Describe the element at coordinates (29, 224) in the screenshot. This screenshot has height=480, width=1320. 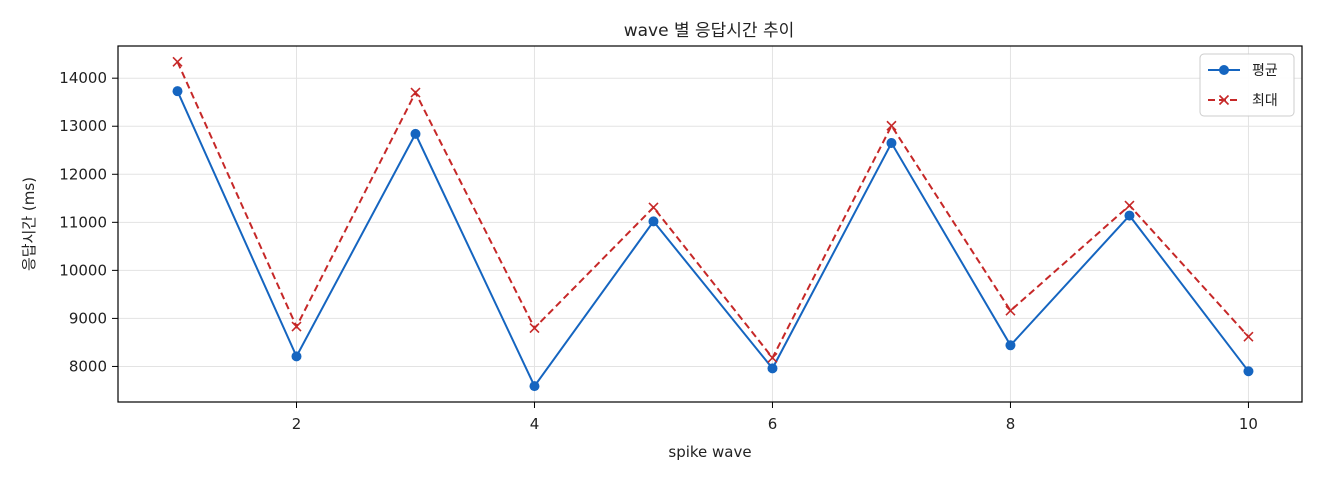
I see `y-axis-label: 응답시간 (ms)` at that location.